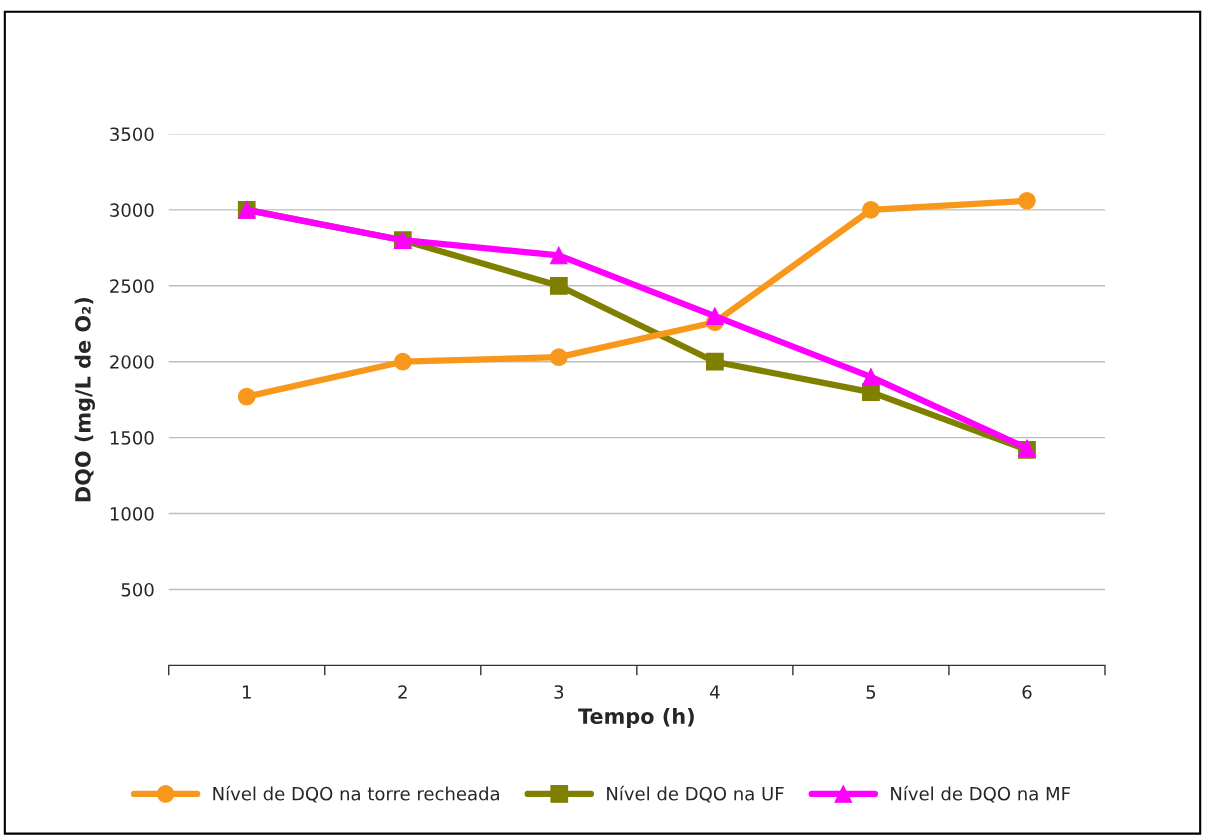 Image resolution: width=1205 pixels, height=837 pixels. I want to click on y-tick-label: 1500, so click(132, 438).